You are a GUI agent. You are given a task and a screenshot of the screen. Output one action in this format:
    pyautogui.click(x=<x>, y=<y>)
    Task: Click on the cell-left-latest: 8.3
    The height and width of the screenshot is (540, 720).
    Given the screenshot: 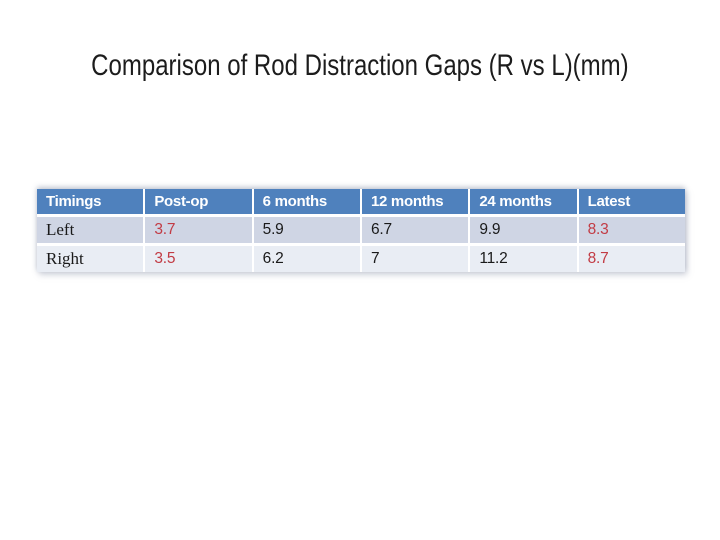 What is the action you would take?
    pyautogui.click(x=631, y=230)
    